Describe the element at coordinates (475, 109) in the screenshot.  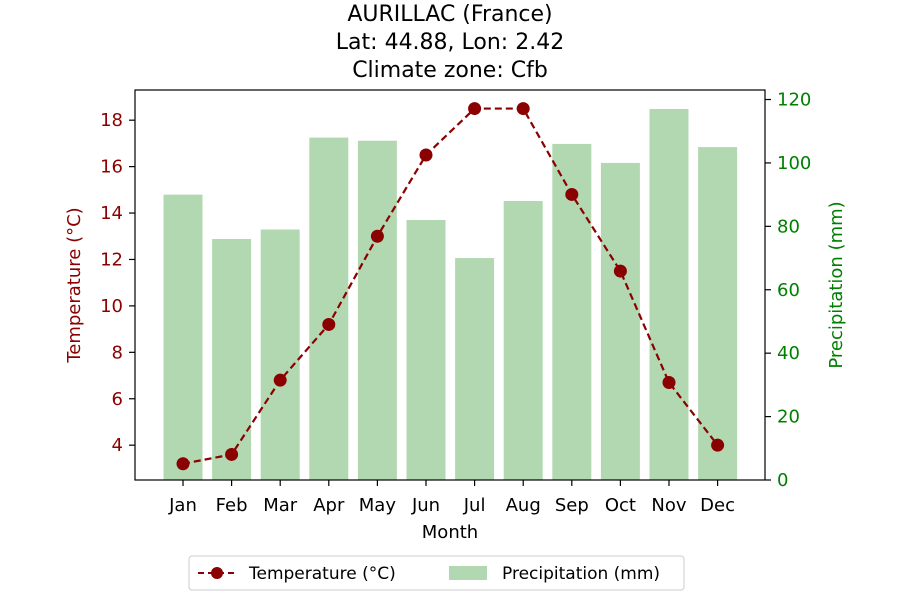
I see `temperature-point-jul` at that location.